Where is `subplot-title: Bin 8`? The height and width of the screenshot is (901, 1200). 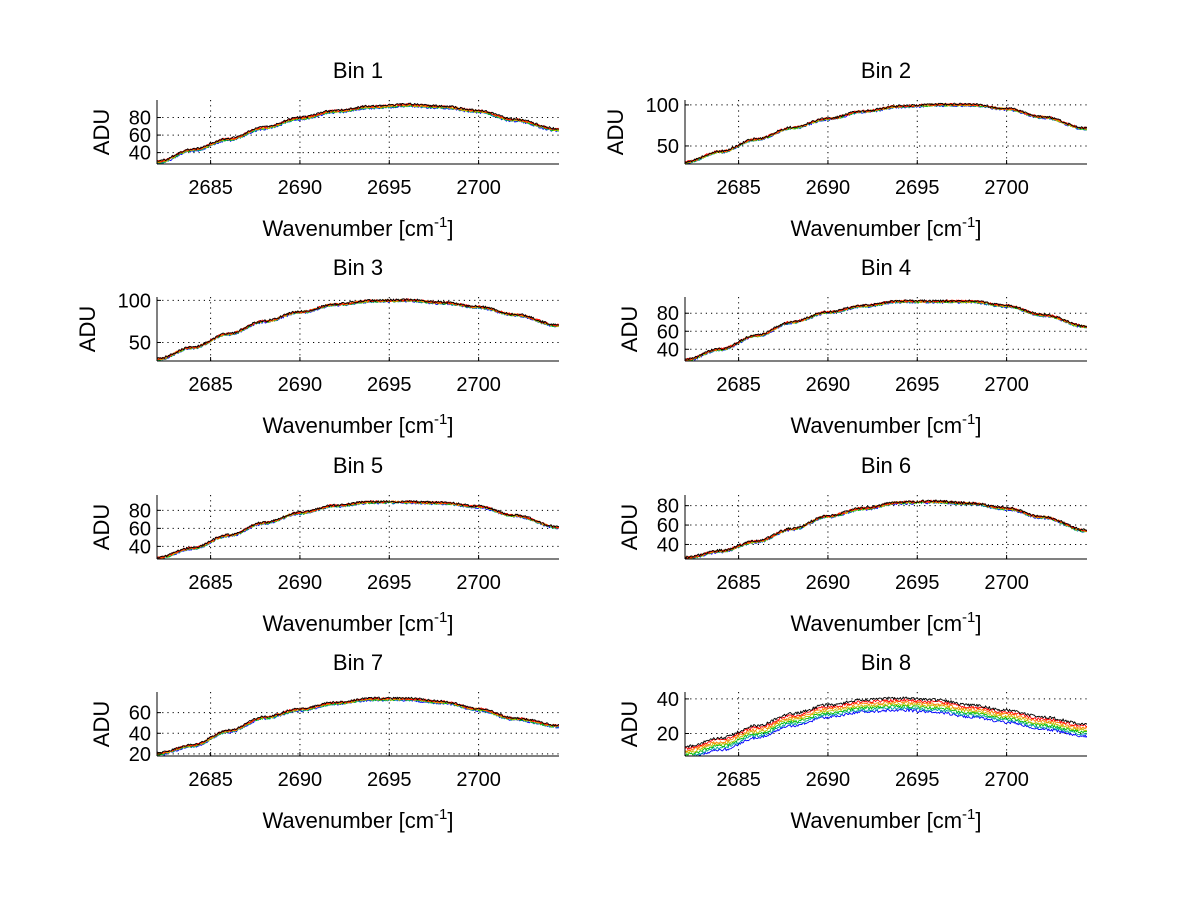
subplot-title: Bin 8 is located at coordinates (886, 662).